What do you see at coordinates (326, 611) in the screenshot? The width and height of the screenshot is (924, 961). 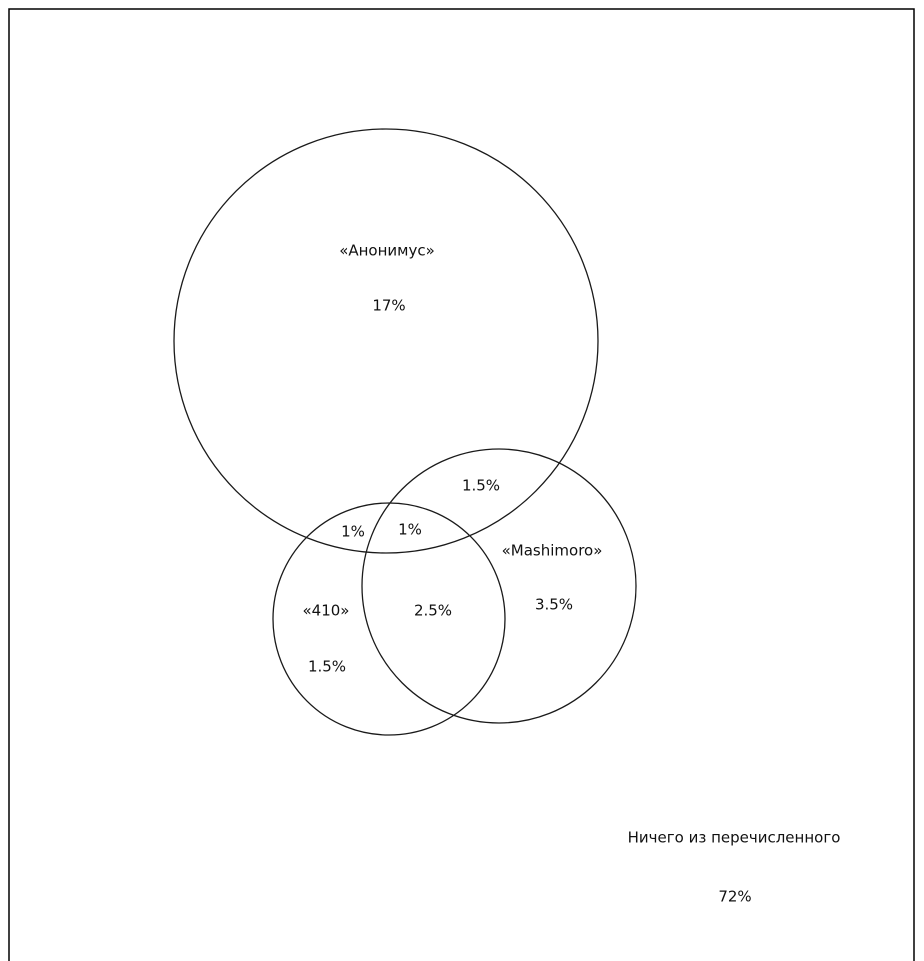 I see `set-410-label: «410»` at bounding box center [326, 611].